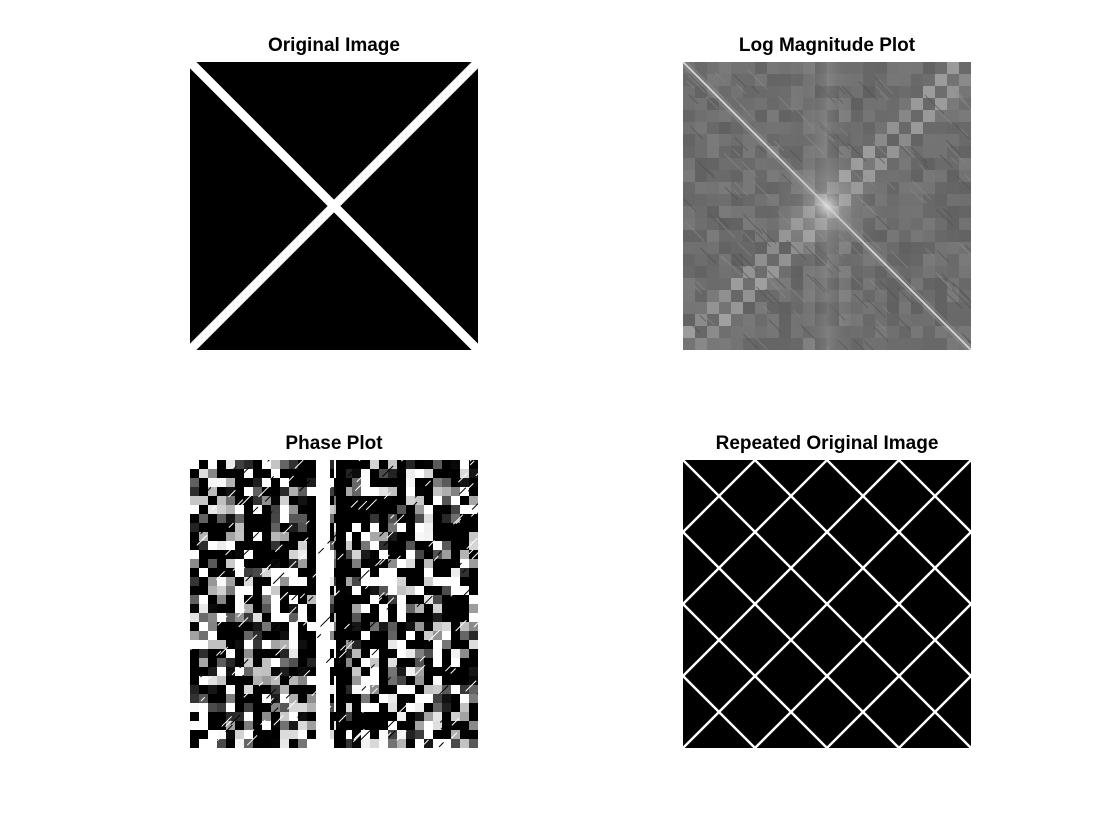 Image resolution: width=1120 pixels, height=840 pixels. I want to click on subplot-title: Repeated Original Image, so click(827, 443).